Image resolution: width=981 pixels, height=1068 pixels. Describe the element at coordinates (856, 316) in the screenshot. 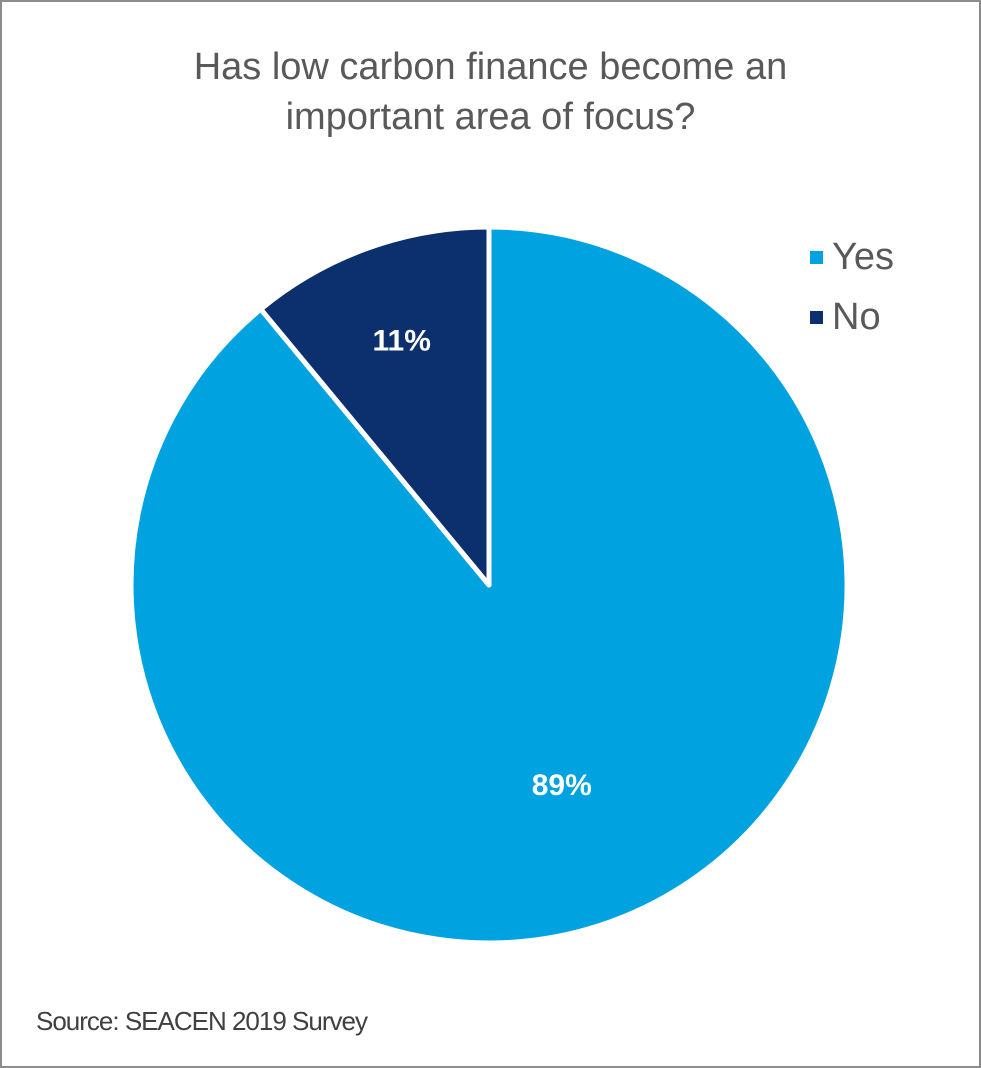

I see `legend-label-no: No` at that location.